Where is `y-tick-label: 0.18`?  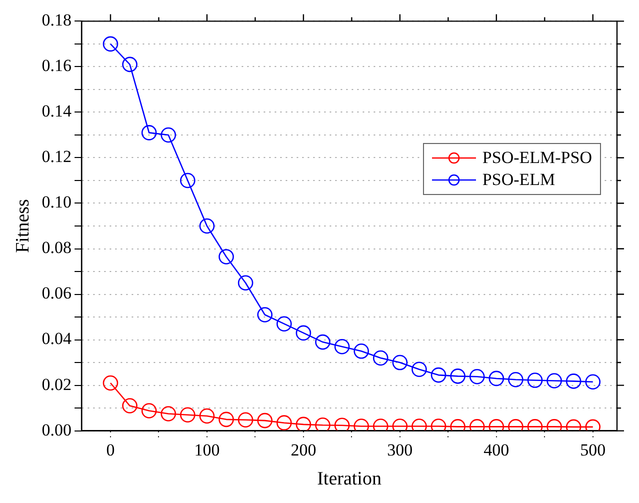 y-tick-label: 0.18 is located at coordinates (57, 20).